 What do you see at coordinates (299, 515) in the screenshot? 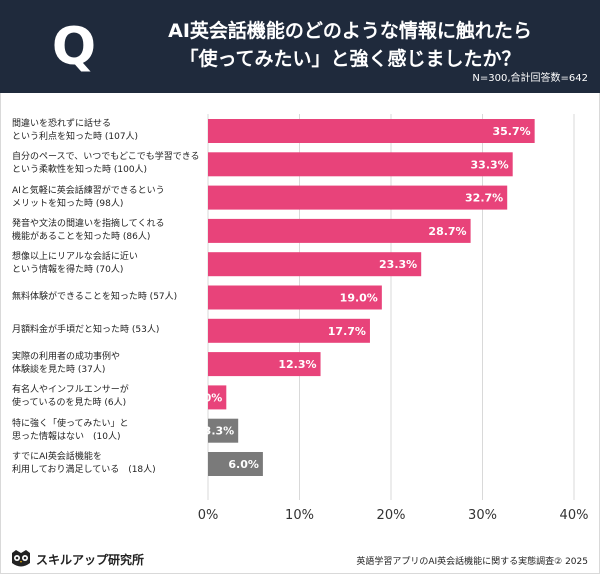
I see `x-tick-label: 10%` at bounding box center [299, 515].